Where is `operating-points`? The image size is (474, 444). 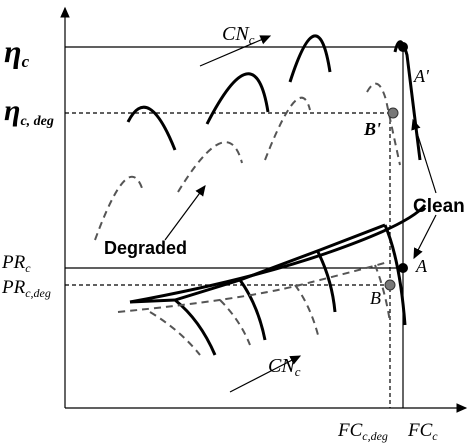 operating-points is located at coordinates (396, 166).